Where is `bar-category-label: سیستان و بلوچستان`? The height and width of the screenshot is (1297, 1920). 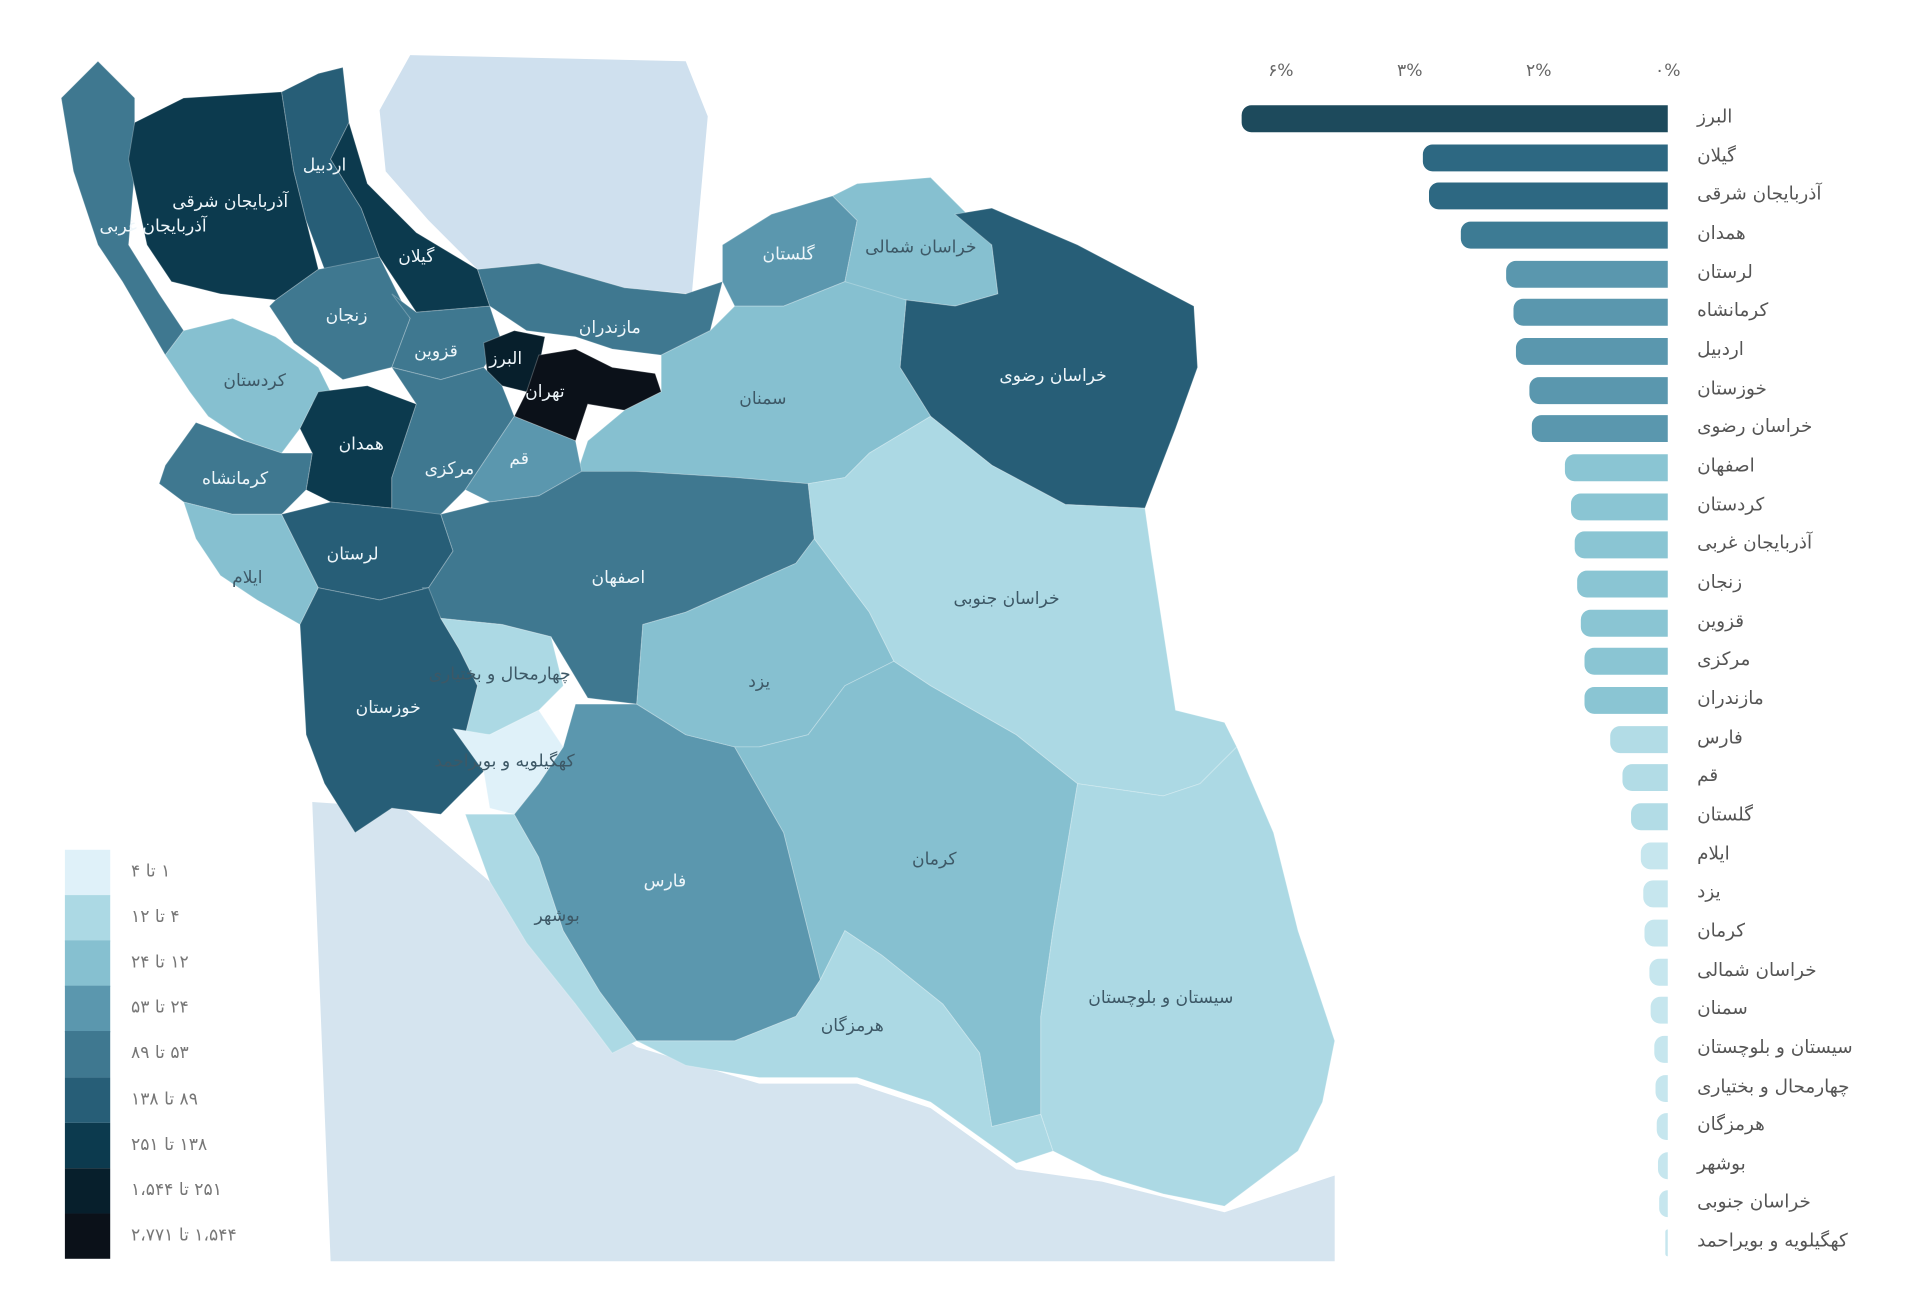 bar-category-label: سیستان و بلوچستان is located at coordinates (1775, 1046).